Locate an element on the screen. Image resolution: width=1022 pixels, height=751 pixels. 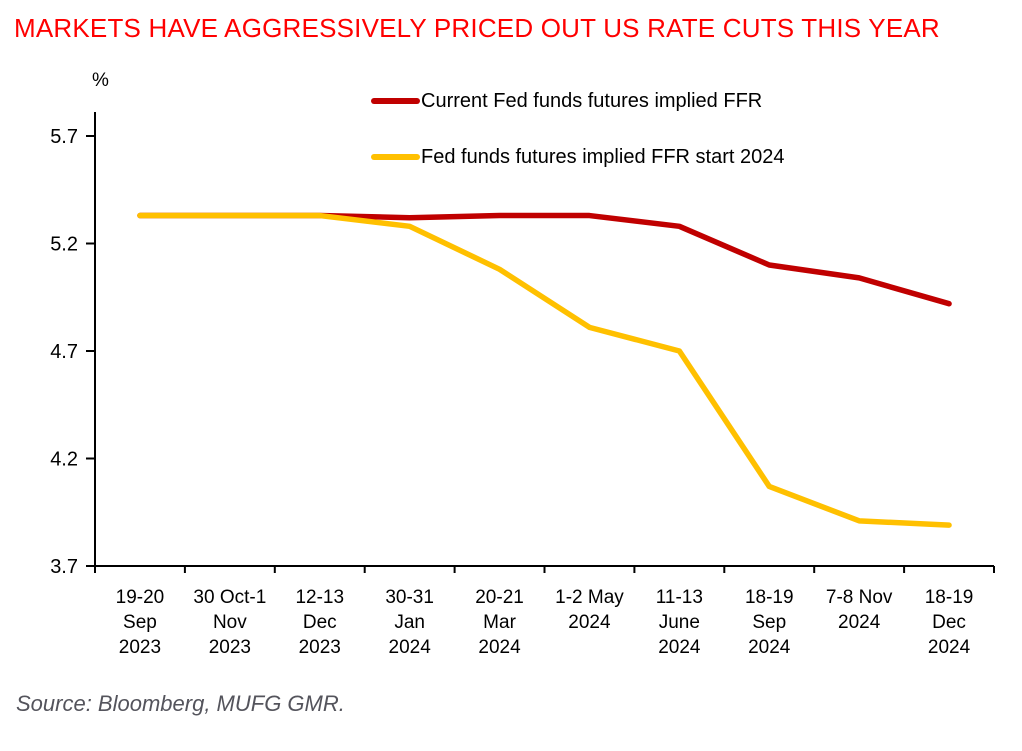
x-axis-category-label: 30-31 Jan 2024 is located at coordinates (409, 622).